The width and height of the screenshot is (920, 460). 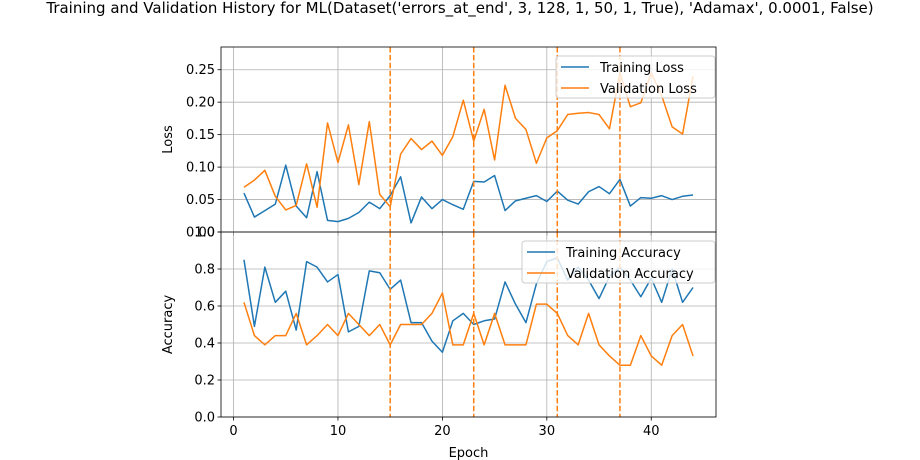 I want to click on y-tick-label: 0.6, so click(x=204, y=307).